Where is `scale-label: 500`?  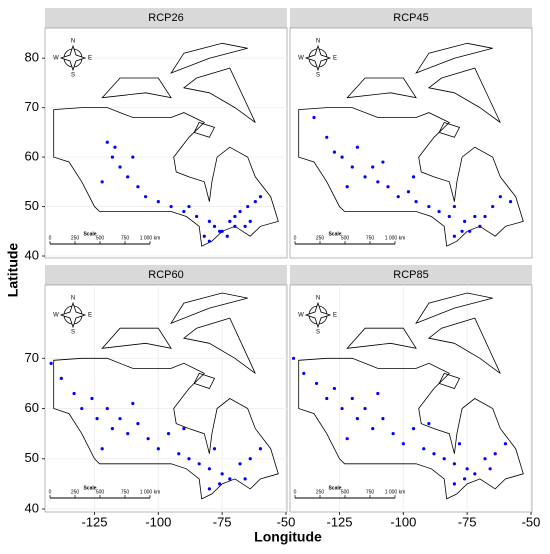
scale-label: 500 is located at coordinates (100, 492).